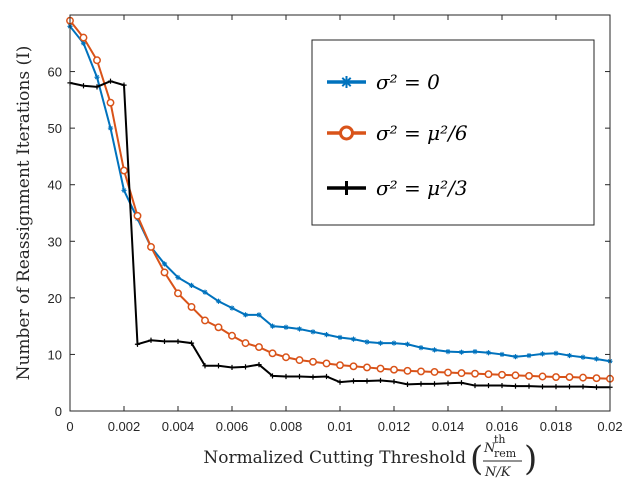 This screenshot has height=482, width=627. I want to click on legend-entry: σ² = 0, so click(383, 82).